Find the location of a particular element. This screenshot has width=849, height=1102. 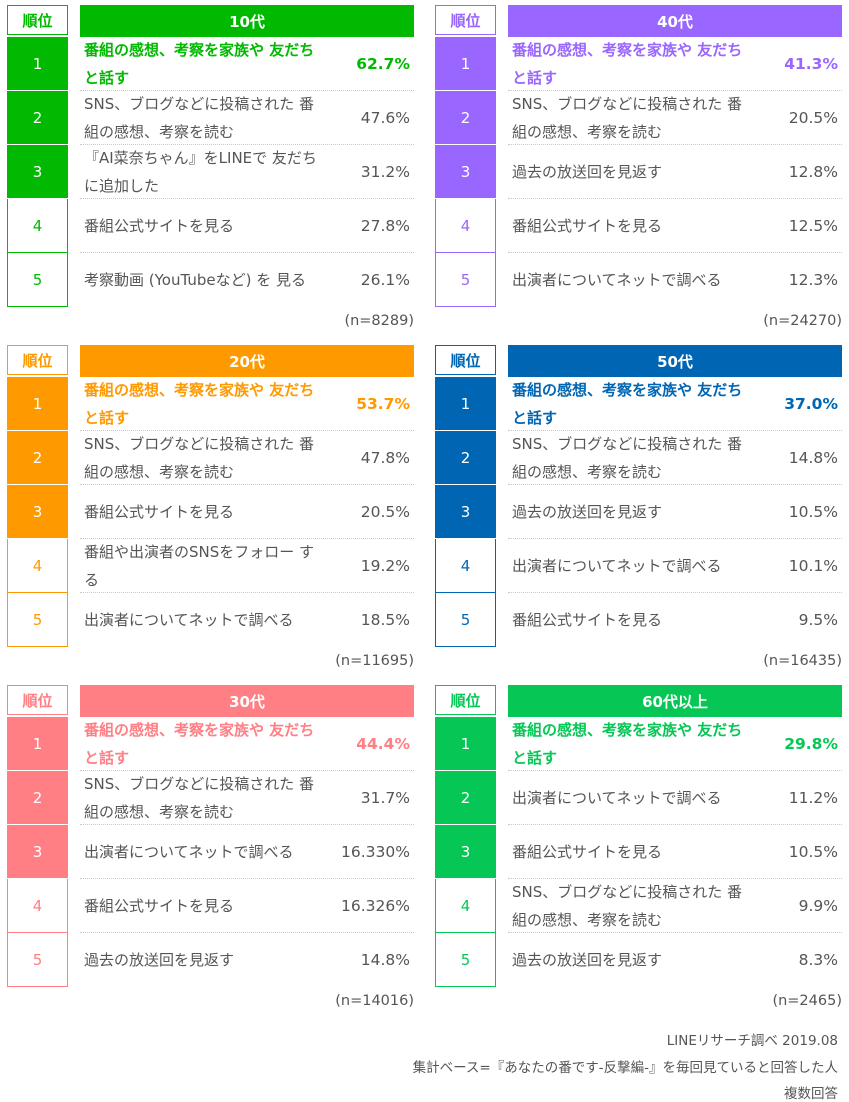

table-row: 番組の感想、考察を家族や 友だちと話す 29.8% is located at coordinates (675, 744).